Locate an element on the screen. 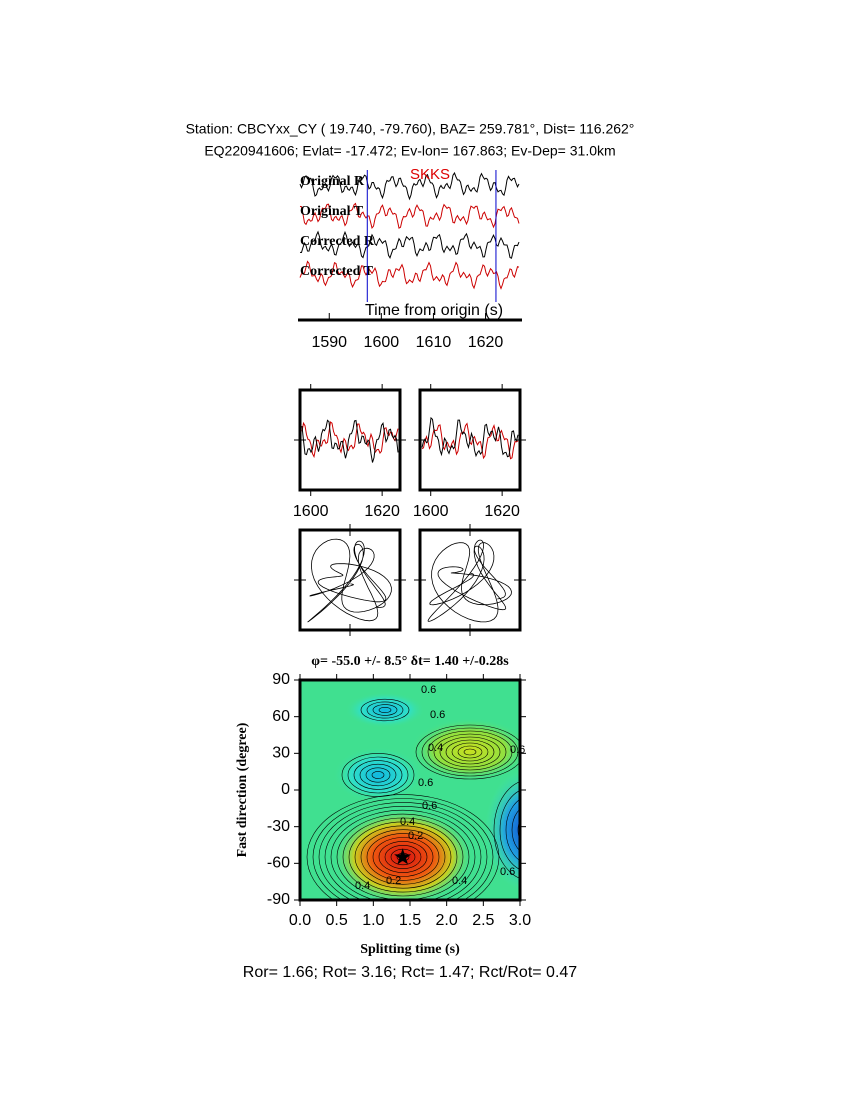  x-axis-label: Splitting time (s) is located at coordinates (410, 949).